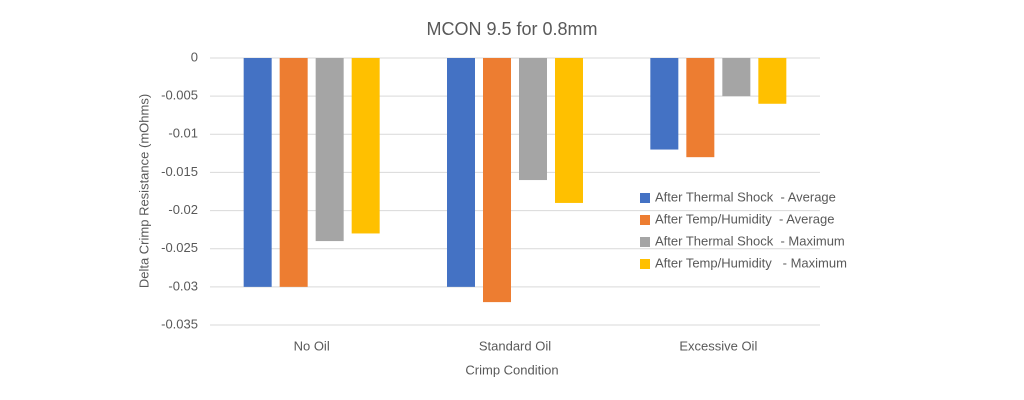 The height and width of the screenshot is (400, 1024). I want to click on legend-label: After Temp/Humidity - Average, so click(744, 218).